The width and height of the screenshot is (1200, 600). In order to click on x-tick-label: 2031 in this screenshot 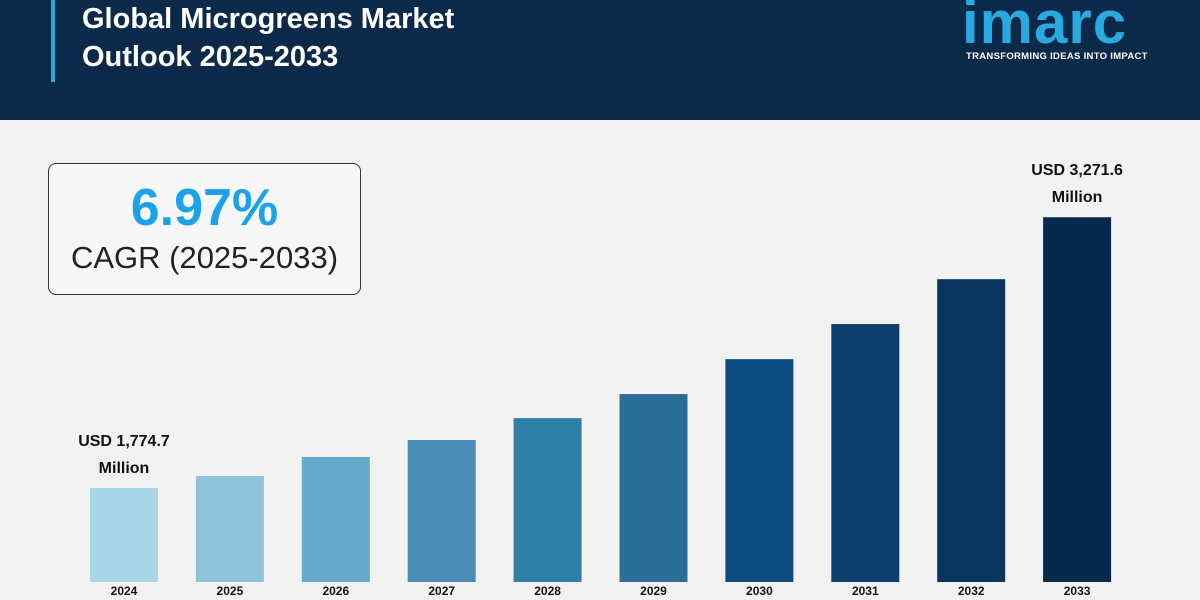, I will do `click(865, 591)`.